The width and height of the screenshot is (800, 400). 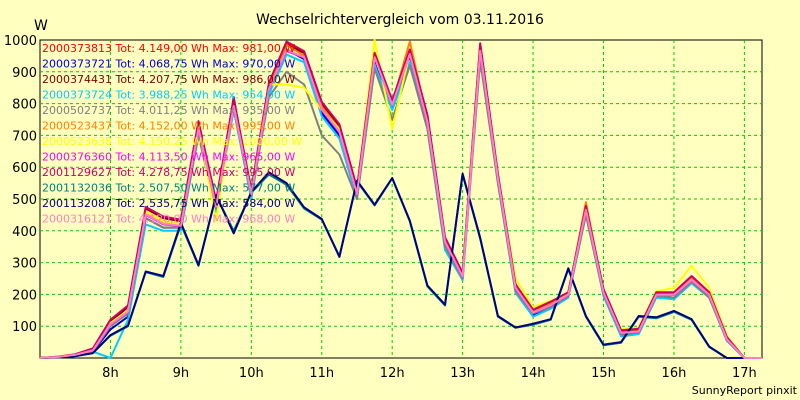 I want to click on y-tick-label: 600, so click(x=24, y=168).